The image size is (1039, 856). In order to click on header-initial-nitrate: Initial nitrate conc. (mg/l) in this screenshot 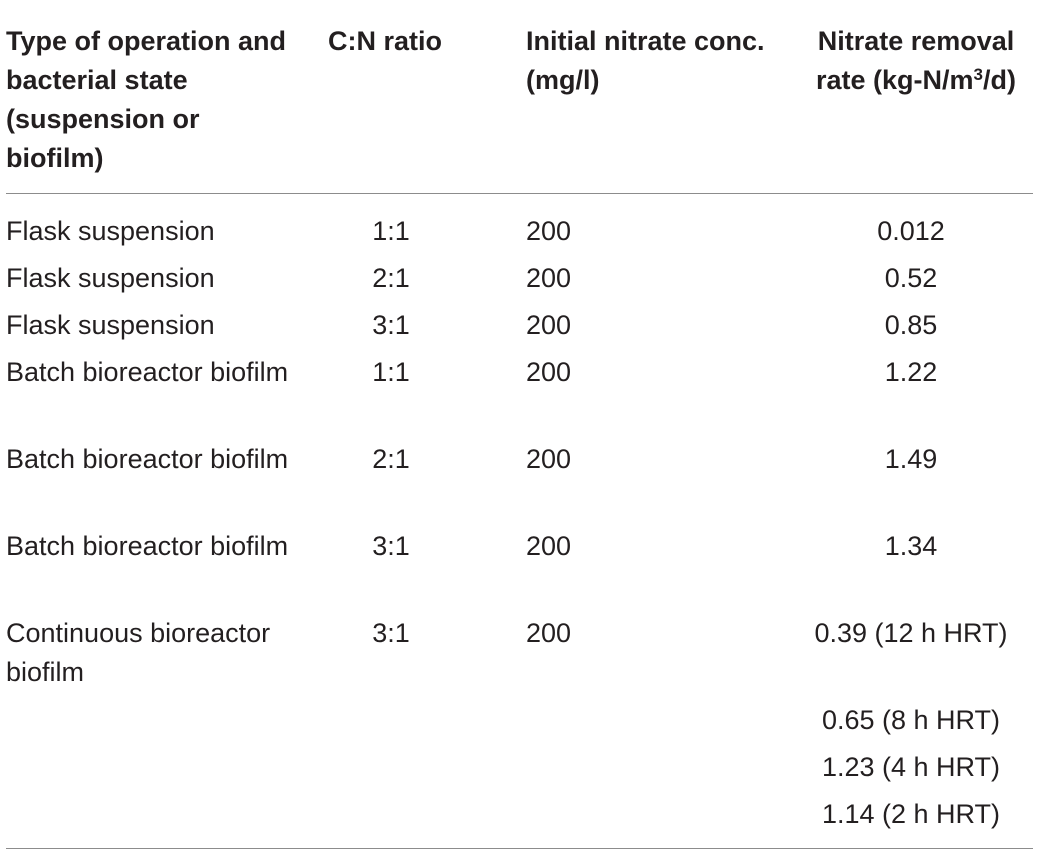, I will do `click(645, 60)`.